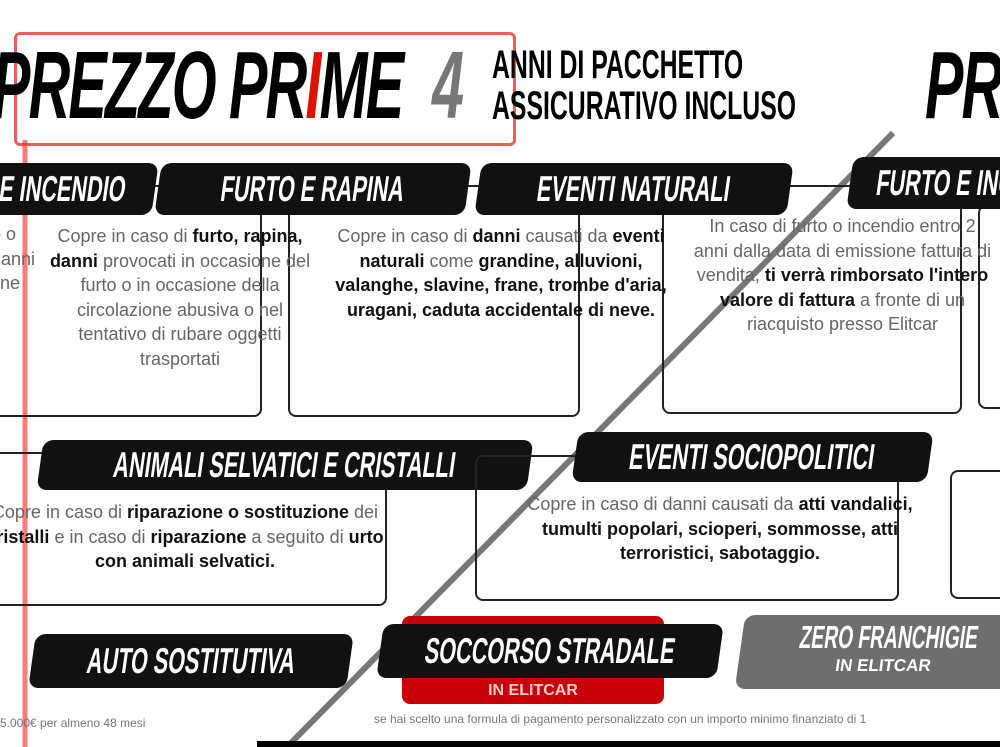  Describe the element at coordinates (496, 236) in the screenshot. I see `highlight-text: danni` at that location.